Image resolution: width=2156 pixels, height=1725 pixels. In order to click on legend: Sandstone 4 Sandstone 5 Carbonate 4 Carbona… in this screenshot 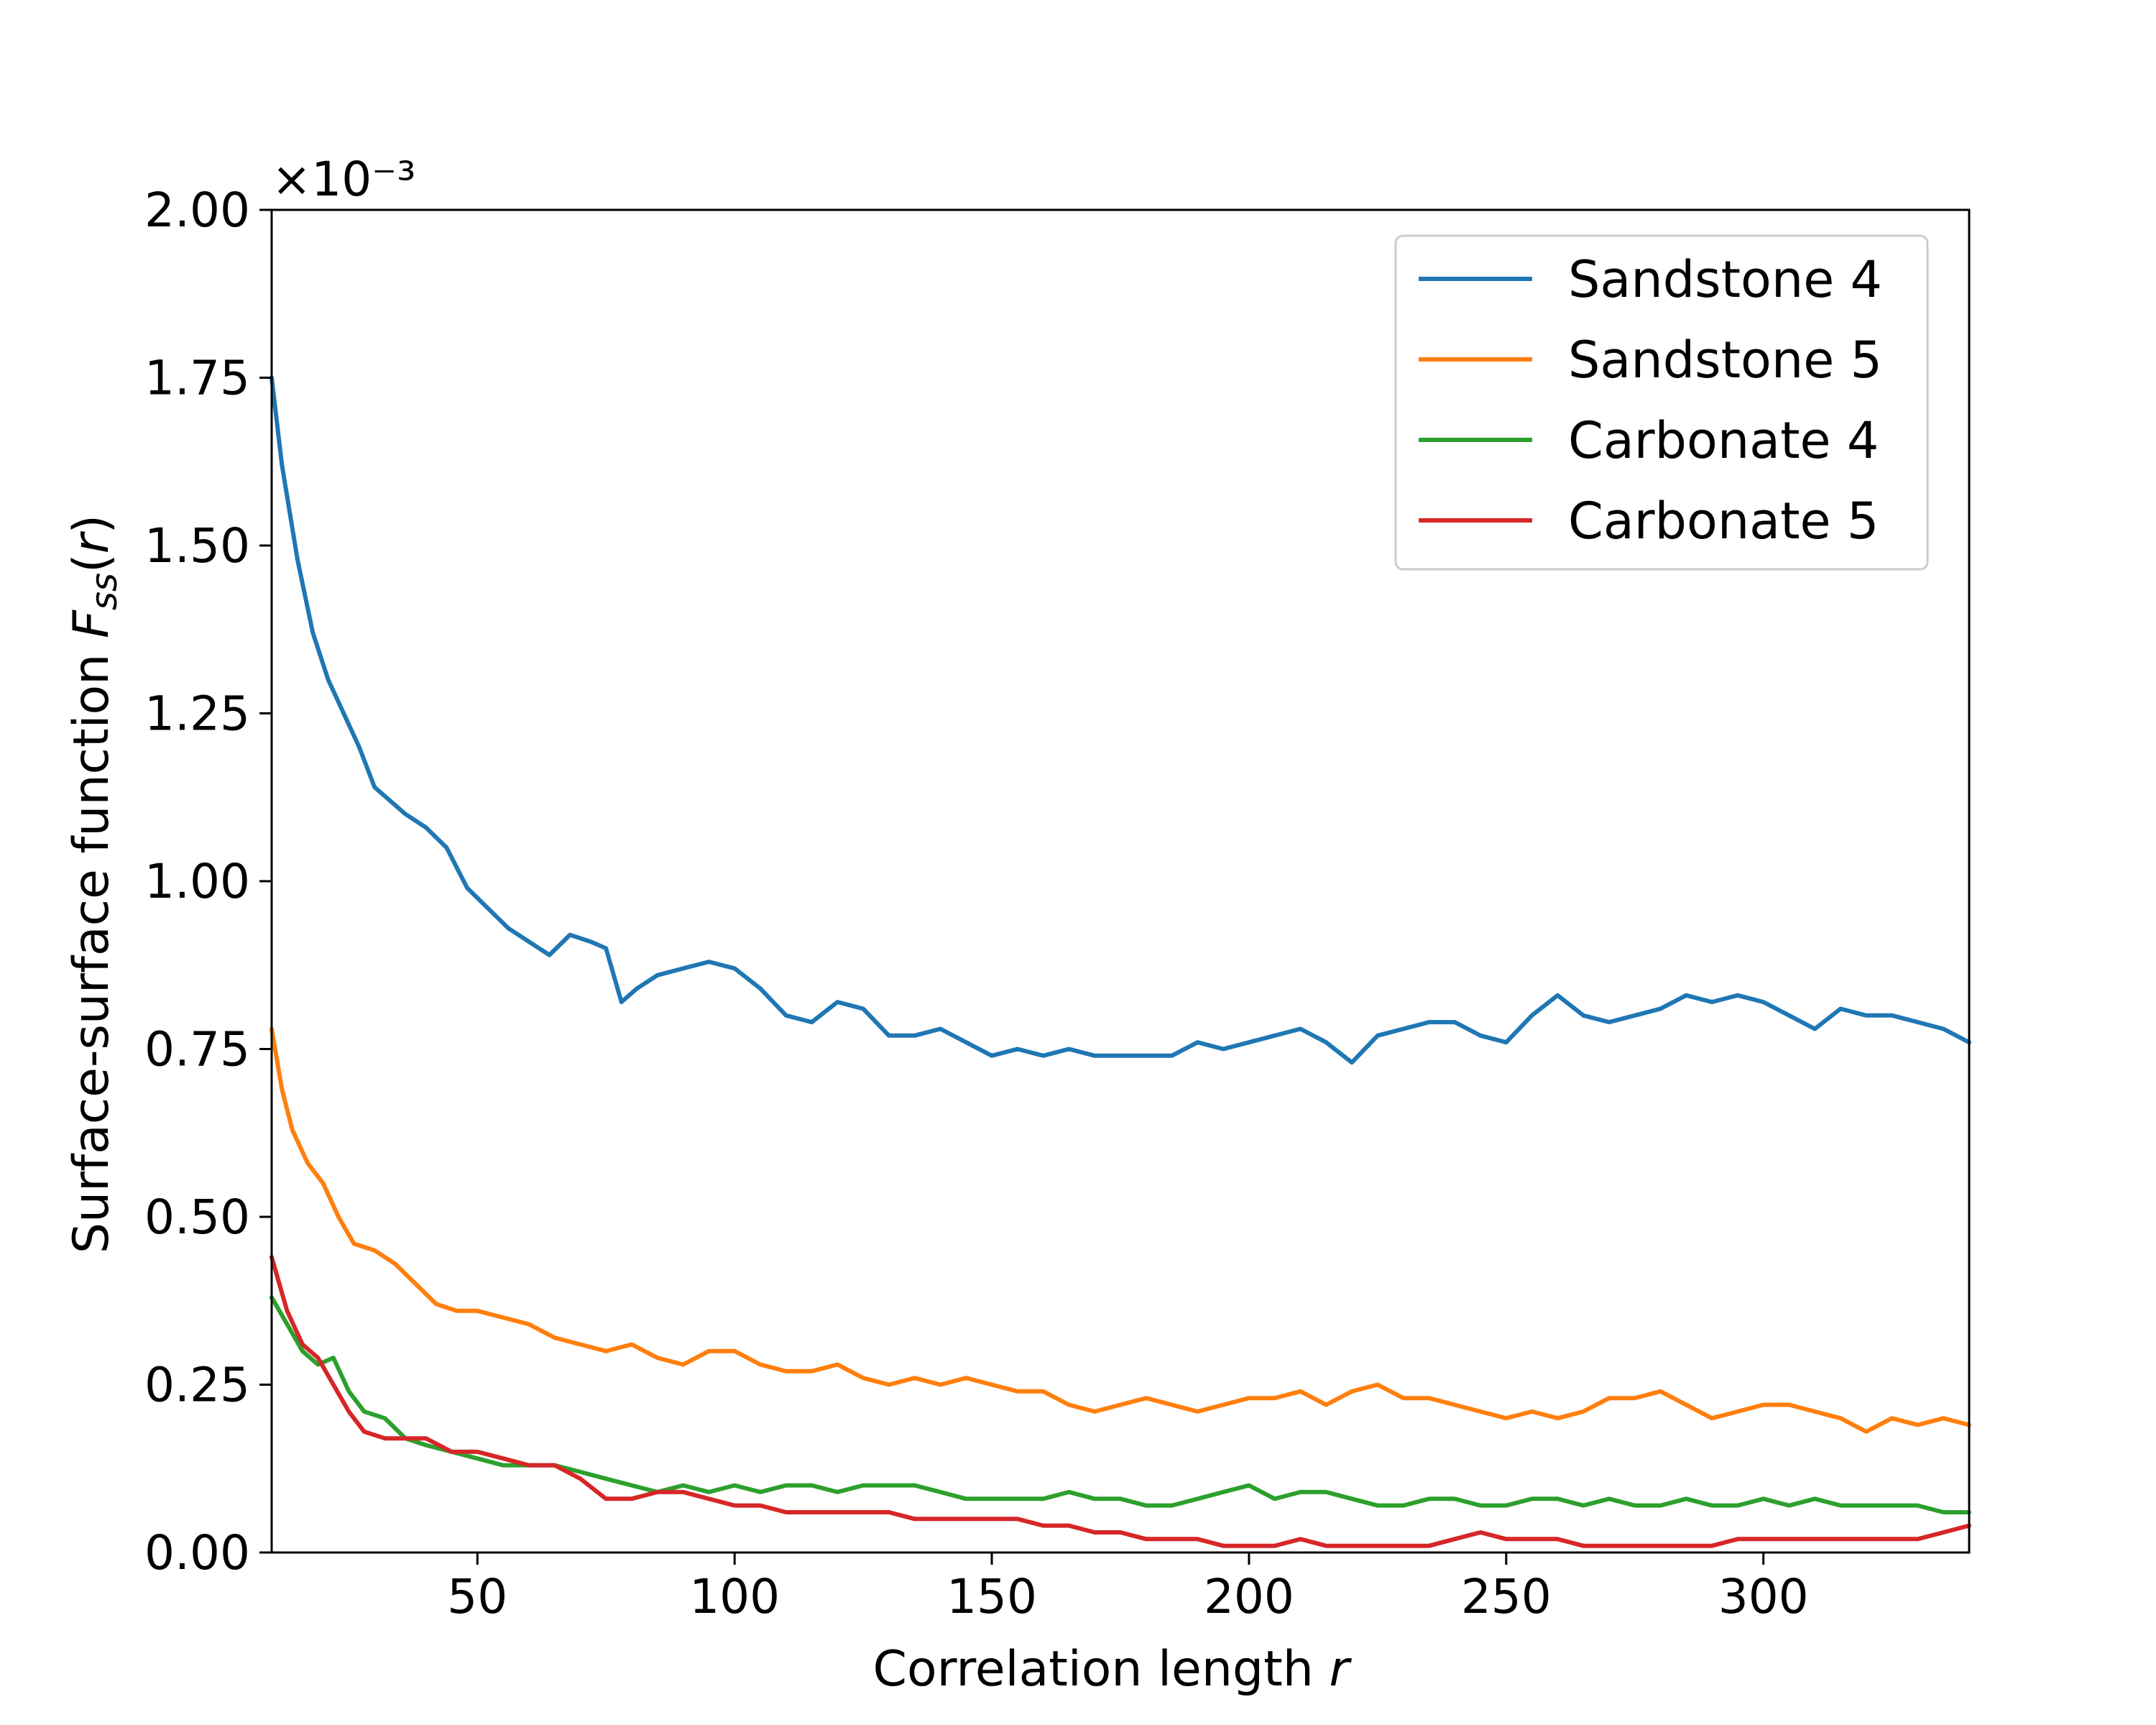, I will do `click(1661, 402)`.